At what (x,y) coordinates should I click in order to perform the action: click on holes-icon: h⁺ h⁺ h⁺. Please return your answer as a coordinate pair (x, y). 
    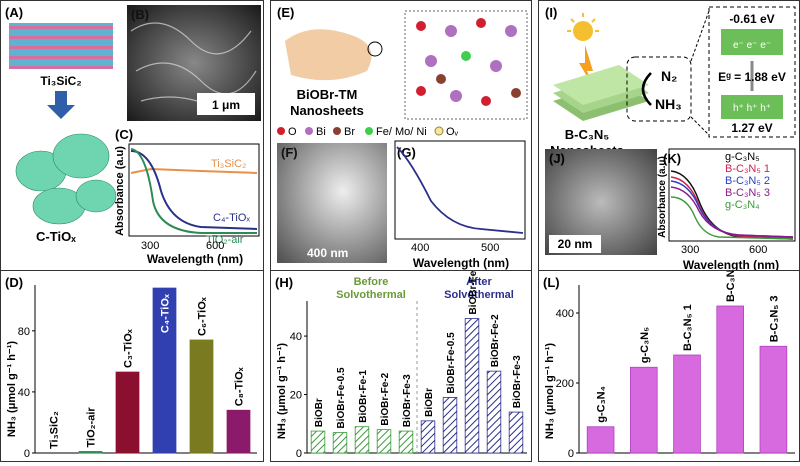
    Looking at the image, I should click on (752, 108).